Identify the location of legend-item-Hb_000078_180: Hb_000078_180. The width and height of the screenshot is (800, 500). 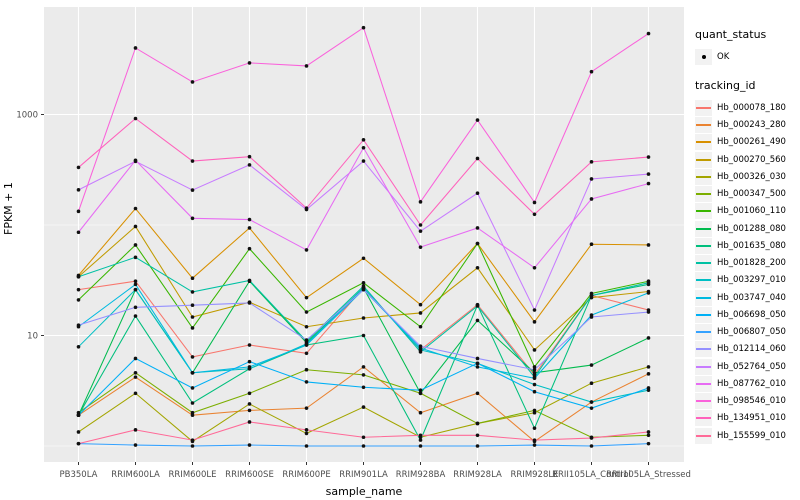
(747, 107).